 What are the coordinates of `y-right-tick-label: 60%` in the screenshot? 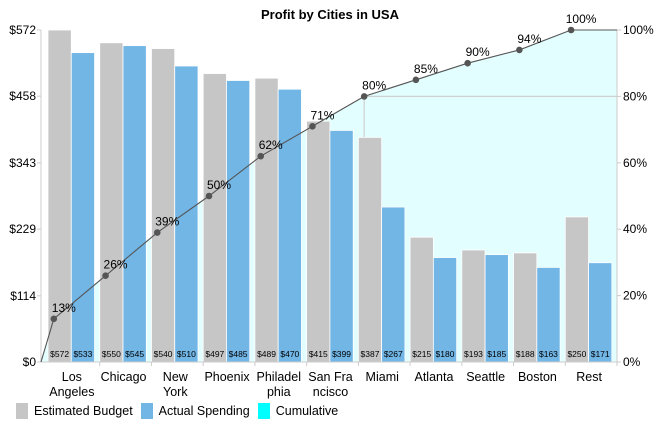 It's located at (635, 163).